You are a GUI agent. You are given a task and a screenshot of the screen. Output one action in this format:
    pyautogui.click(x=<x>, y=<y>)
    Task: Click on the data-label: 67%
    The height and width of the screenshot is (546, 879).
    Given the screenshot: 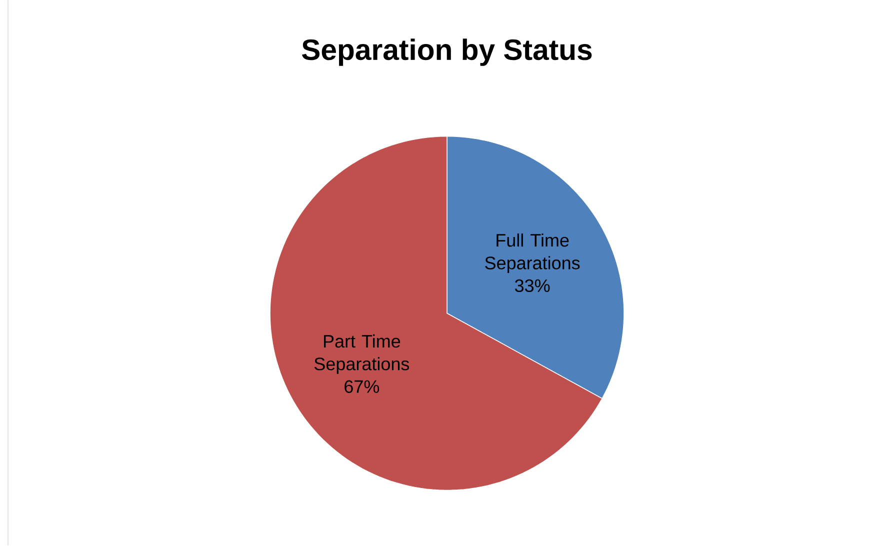 What is the action you would take?
    pyautogui.click(x=362, y=387)
    